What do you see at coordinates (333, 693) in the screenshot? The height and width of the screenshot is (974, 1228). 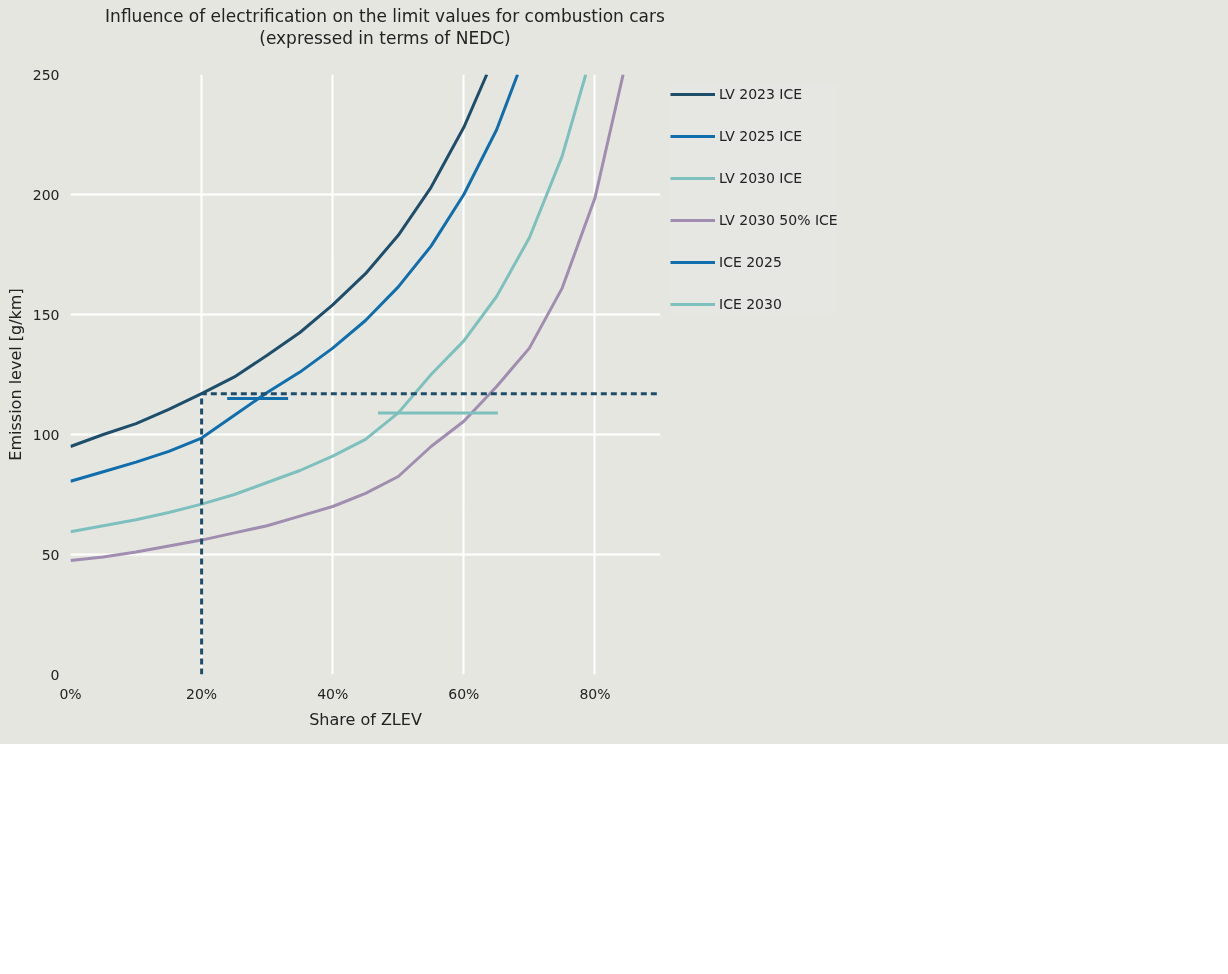 I see `x-tick-label: 40%` at bounding box center [333, 693].